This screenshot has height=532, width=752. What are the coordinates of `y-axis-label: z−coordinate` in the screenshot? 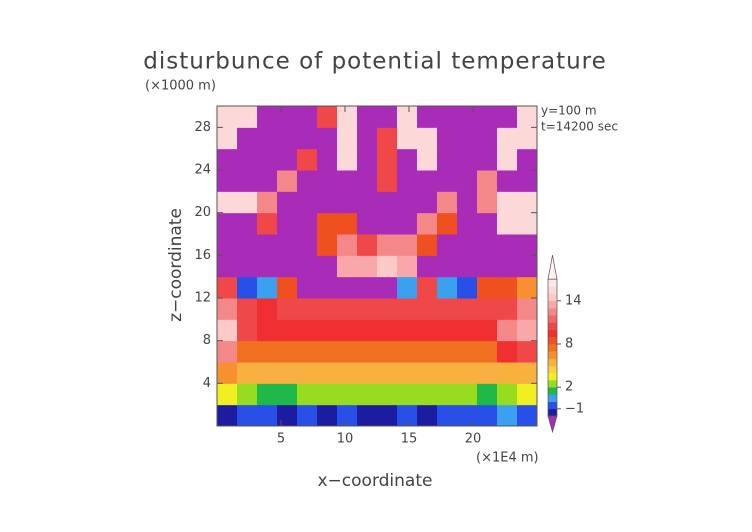 It's located at (176, 265).